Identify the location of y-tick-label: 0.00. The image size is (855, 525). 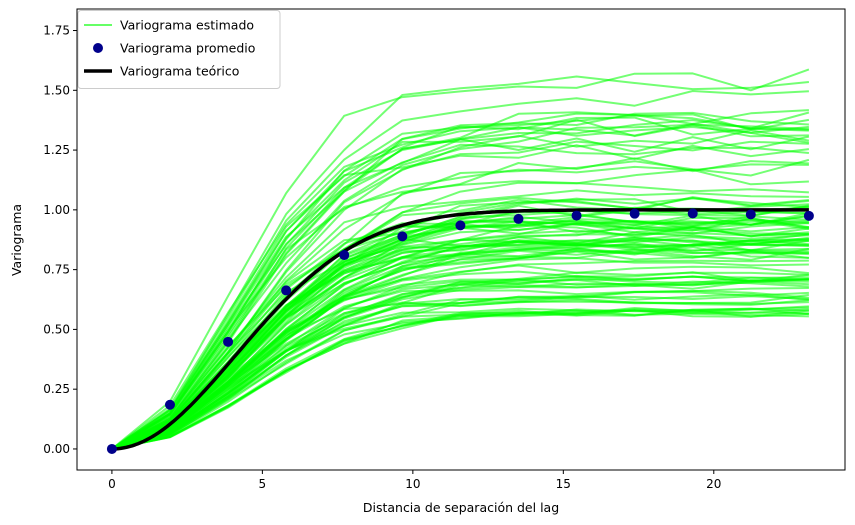
(56, 449).